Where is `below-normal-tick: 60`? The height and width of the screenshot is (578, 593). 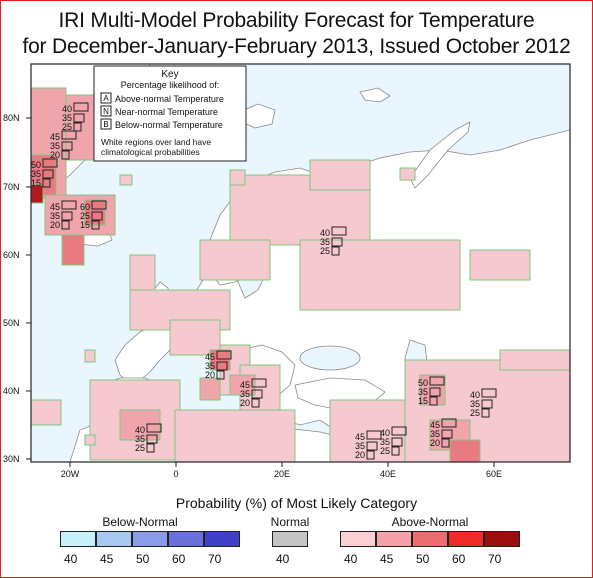
below-normal-tick: 60 is located at coordinates (179, 559).